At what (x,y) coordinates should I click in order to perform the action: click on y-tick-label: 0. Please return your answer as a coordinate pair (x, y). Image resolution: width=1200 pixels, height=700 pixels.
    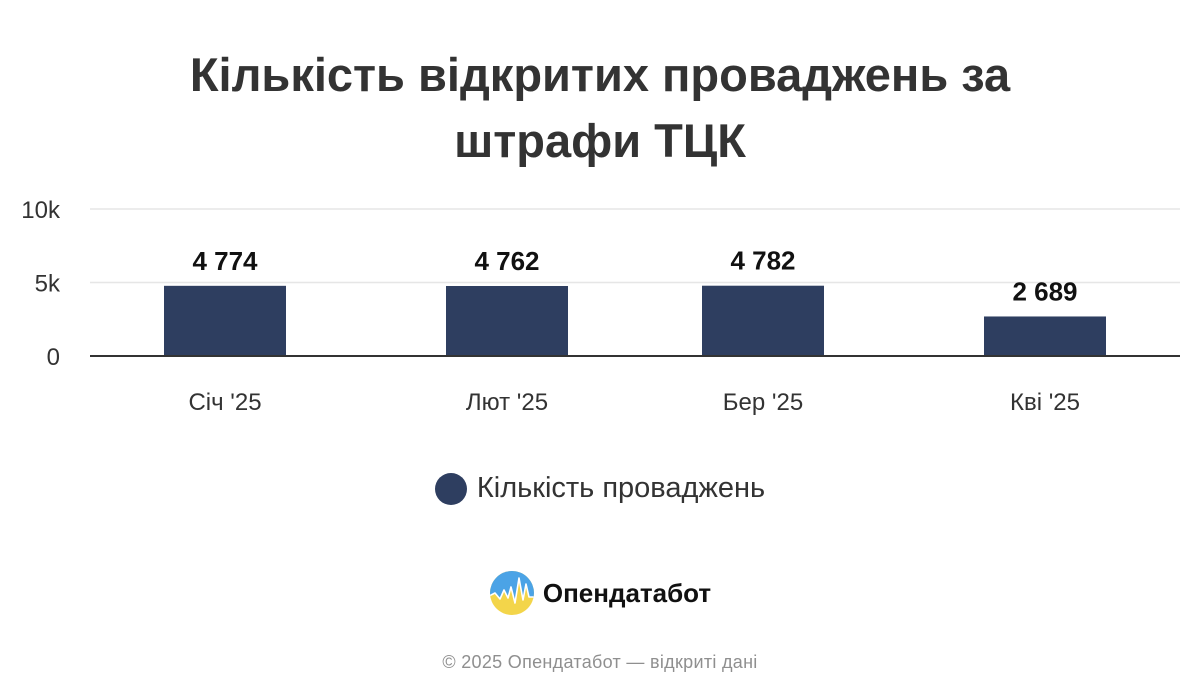
    Looking at the image, I should click on (53, 357).